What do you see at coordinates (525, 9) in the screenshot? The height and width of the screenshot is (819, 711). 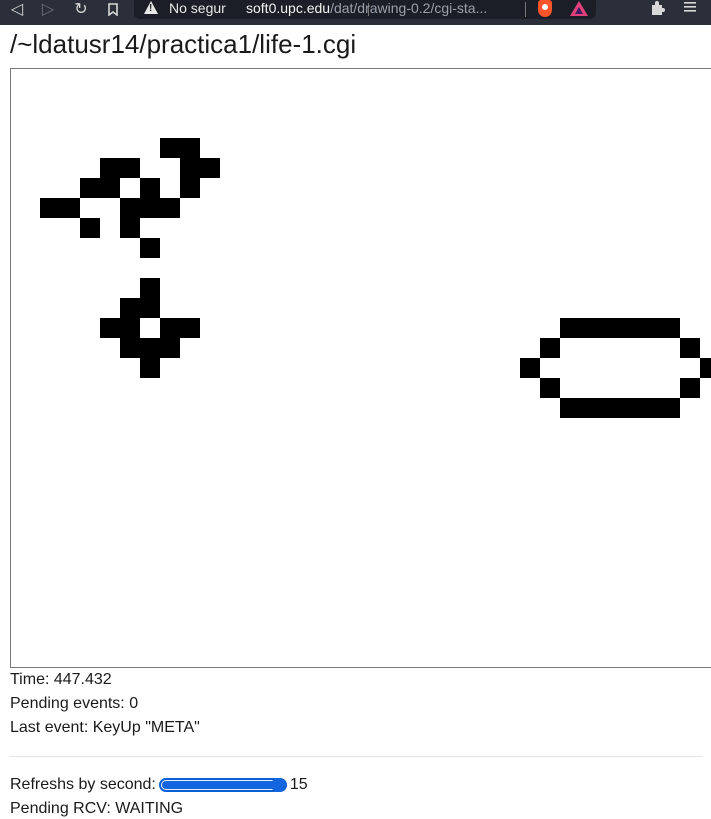 I see `address-divider-right` at bounding box center [525, 9].